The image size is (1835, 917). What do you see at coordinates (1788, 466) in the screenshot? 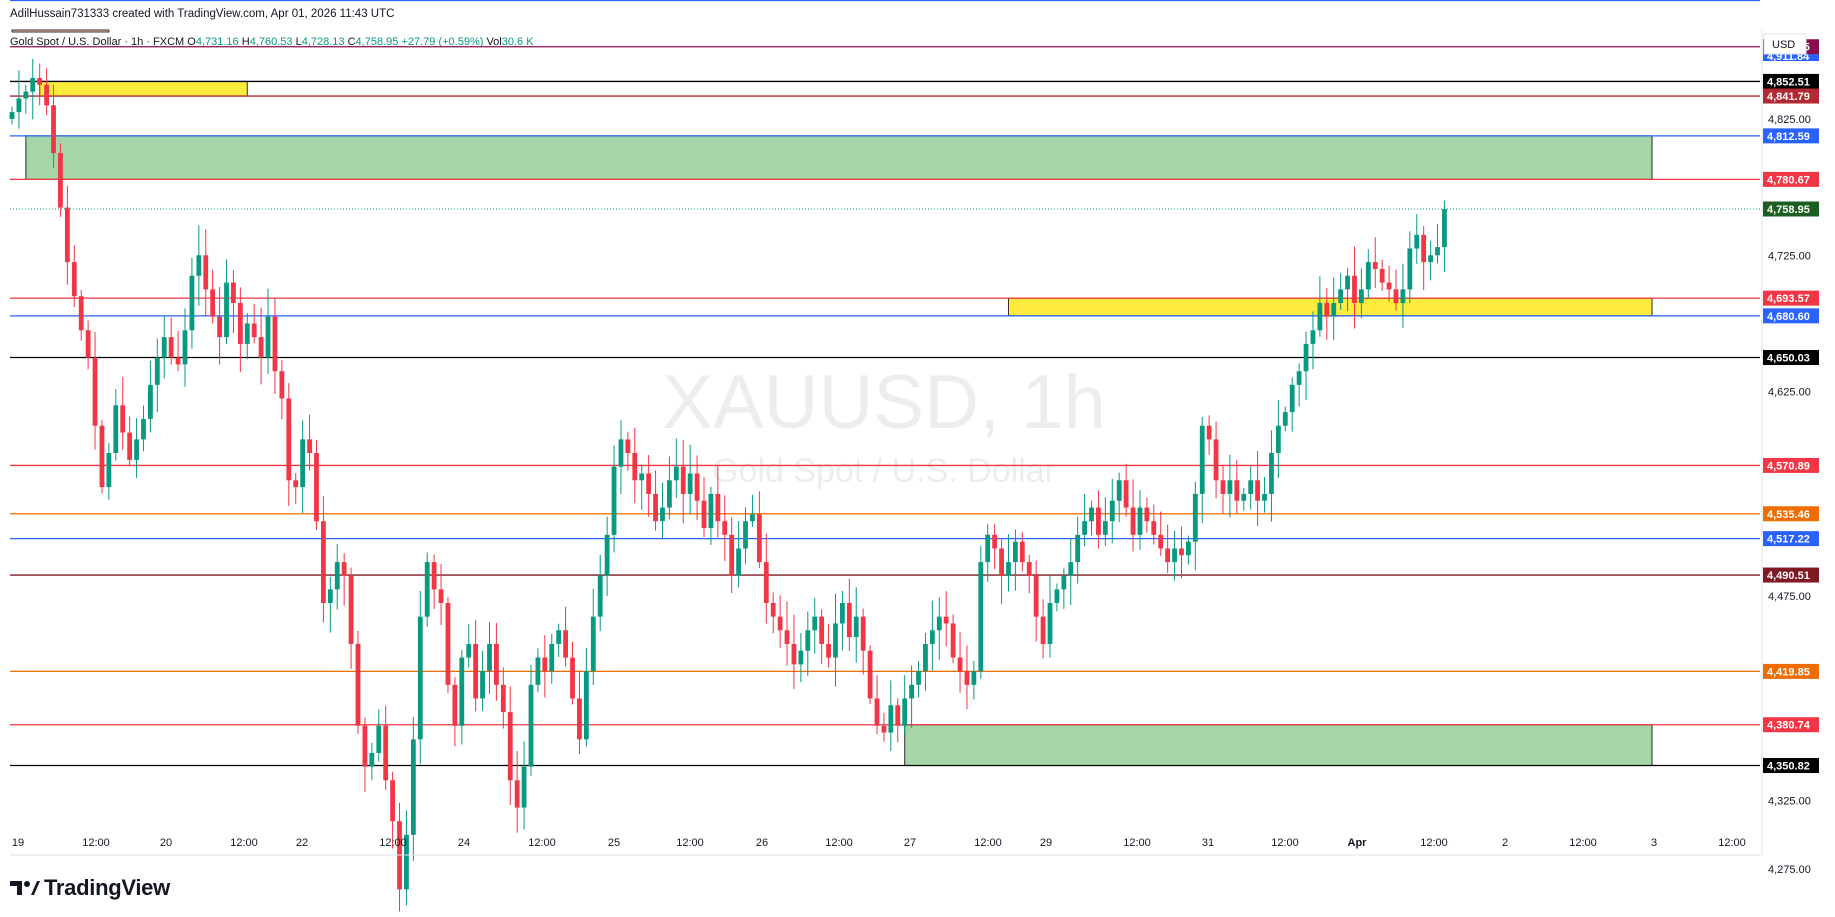
I see `price-tag-label: 4,570.89` at bounding box center [1788, 466].